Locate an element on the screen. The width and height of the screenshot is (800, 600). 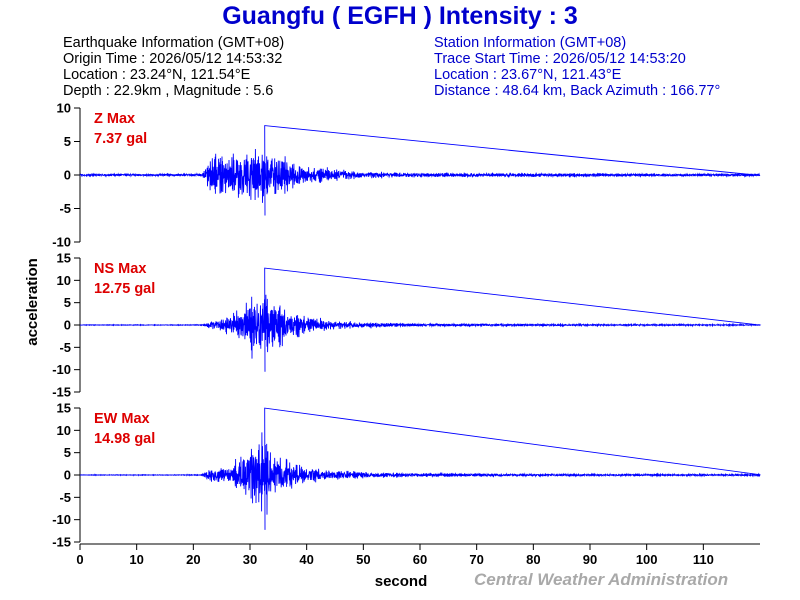
credit-label: Central Weather Administration is located at coordinates (601, 579).